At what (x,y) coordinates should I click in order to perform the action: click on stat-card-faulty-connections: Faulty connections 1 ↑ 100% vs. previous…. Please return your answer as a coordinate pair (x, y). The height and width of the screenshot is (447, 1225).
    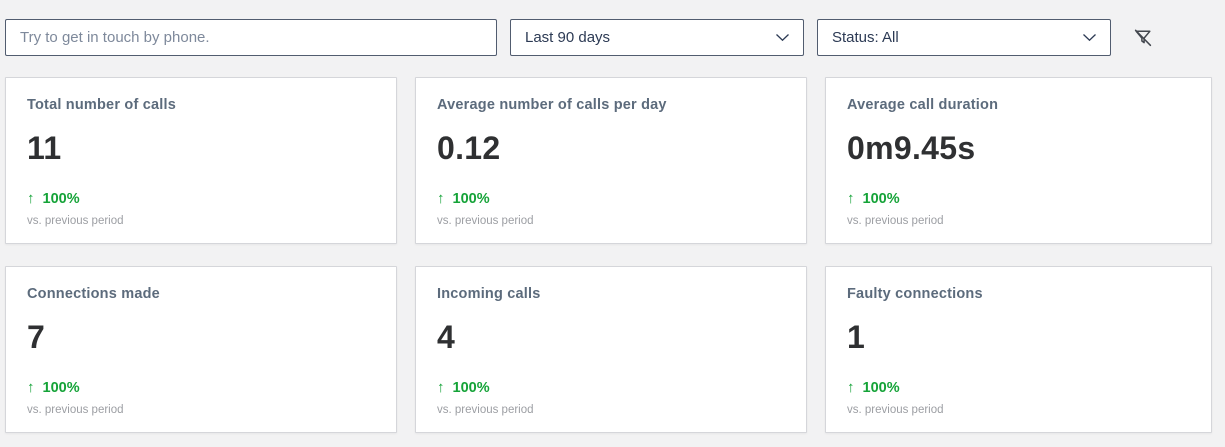
    Looking at the image, I should click on (1018, 349).